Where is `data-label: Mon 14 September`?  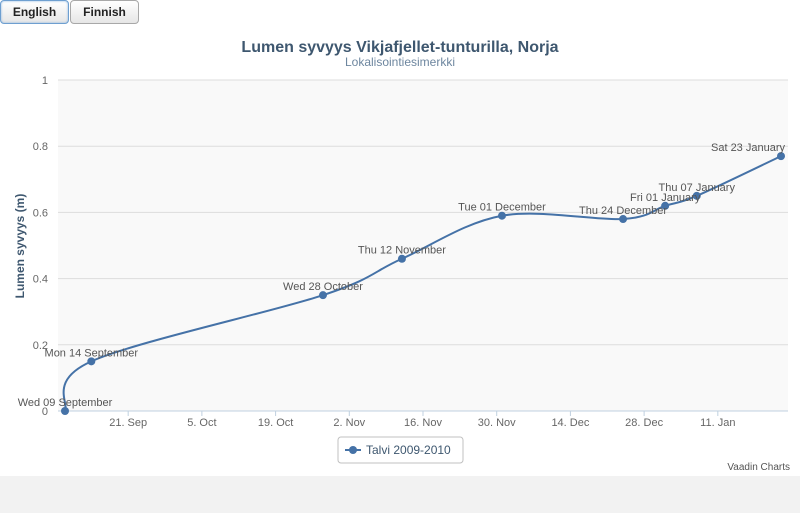 data-label: Mon 14 September is located at coordinates (92, 353).